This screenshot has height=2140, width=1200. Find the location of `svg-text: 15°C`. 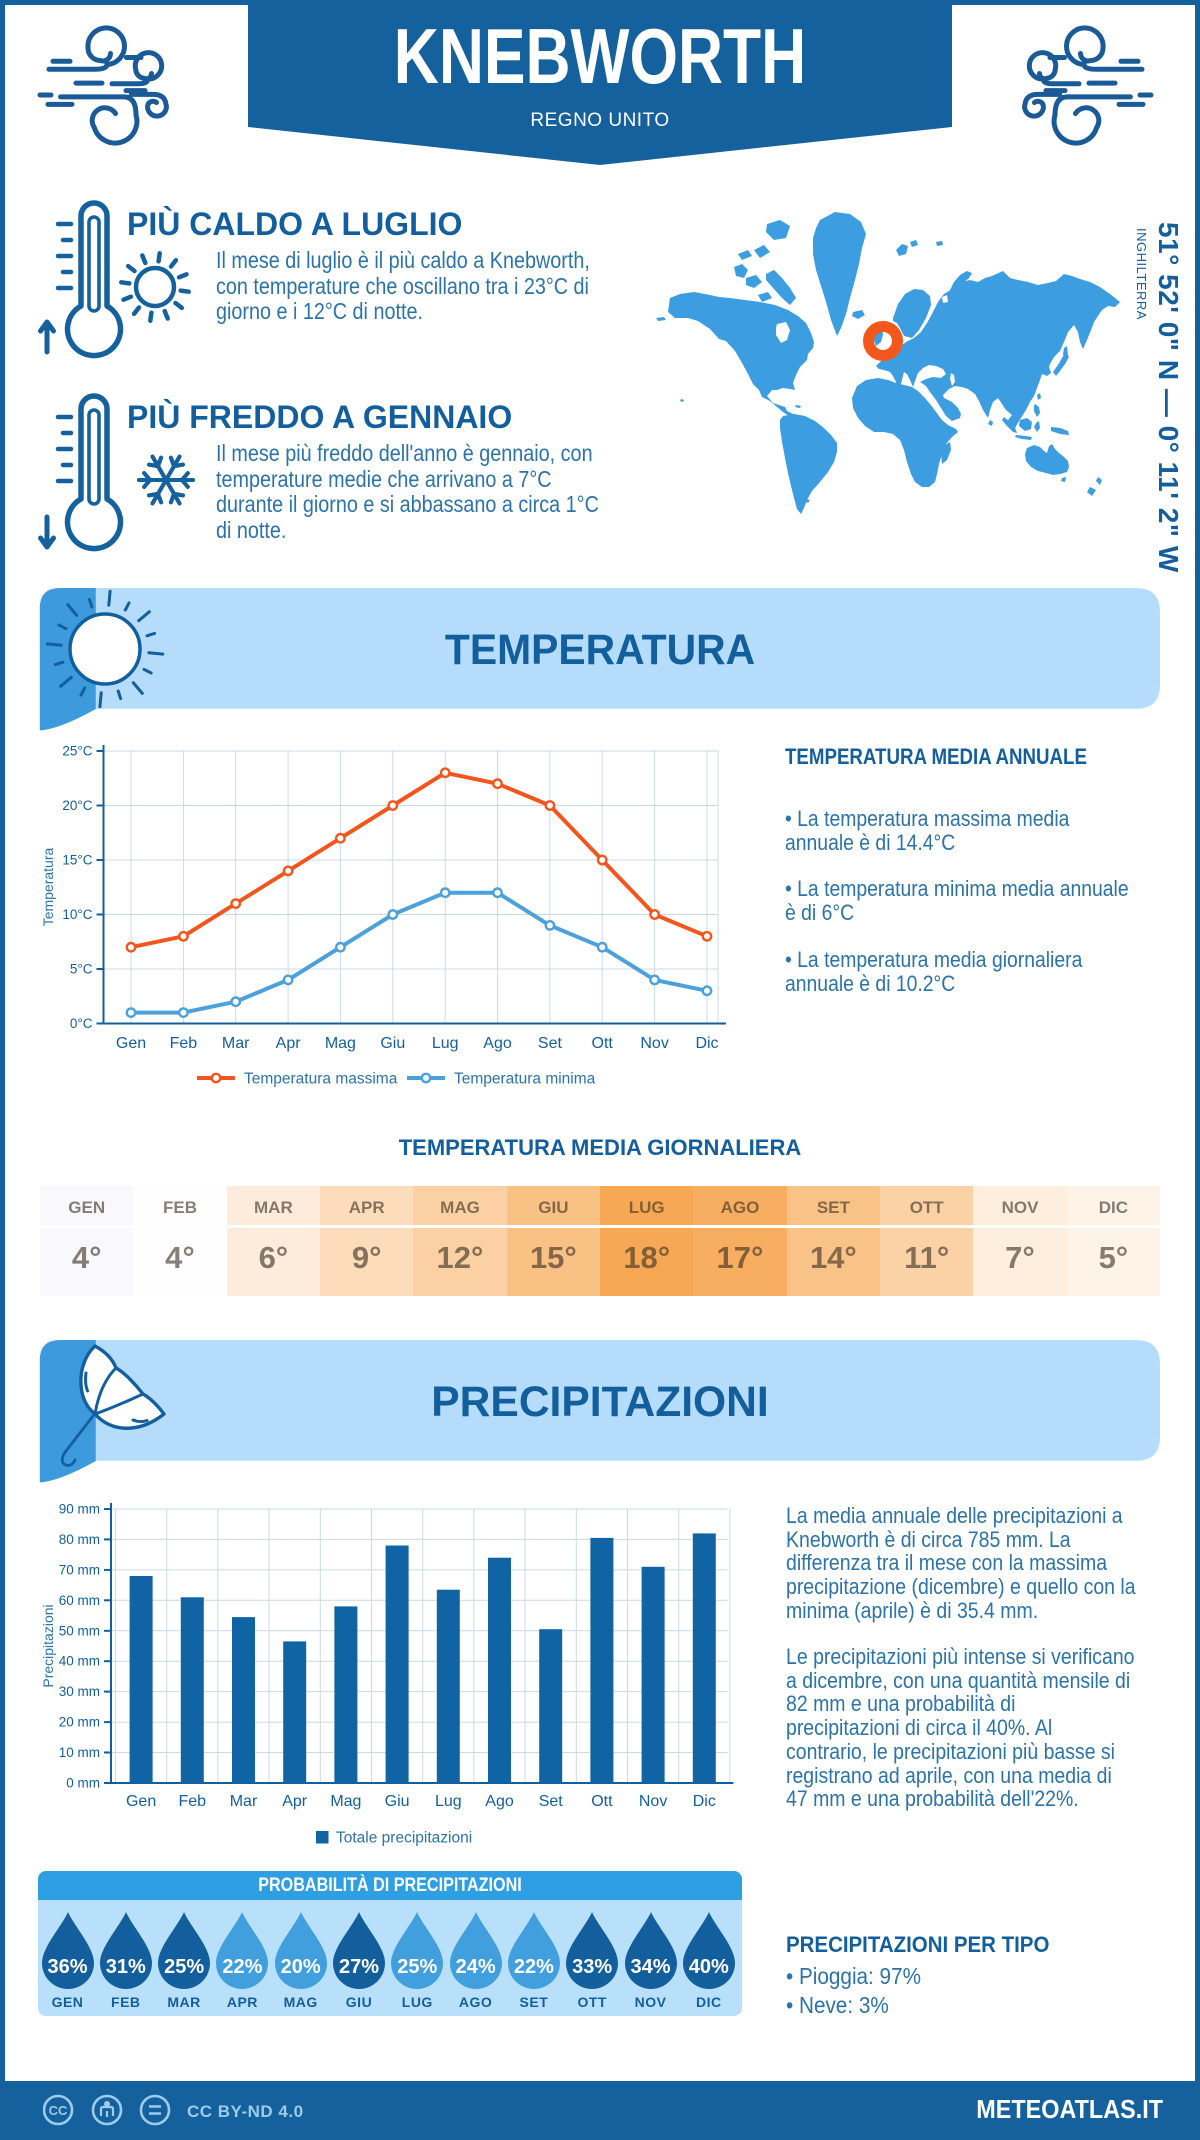

svg-text: 15°C is located at coordinates (77, 860).